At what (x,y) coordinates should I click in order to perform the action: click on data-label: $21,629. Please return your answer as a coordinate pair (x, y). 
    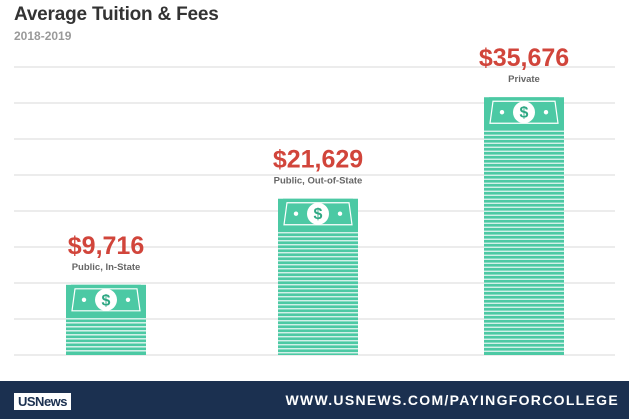
    Looking at the image, I should click on (318, 160).